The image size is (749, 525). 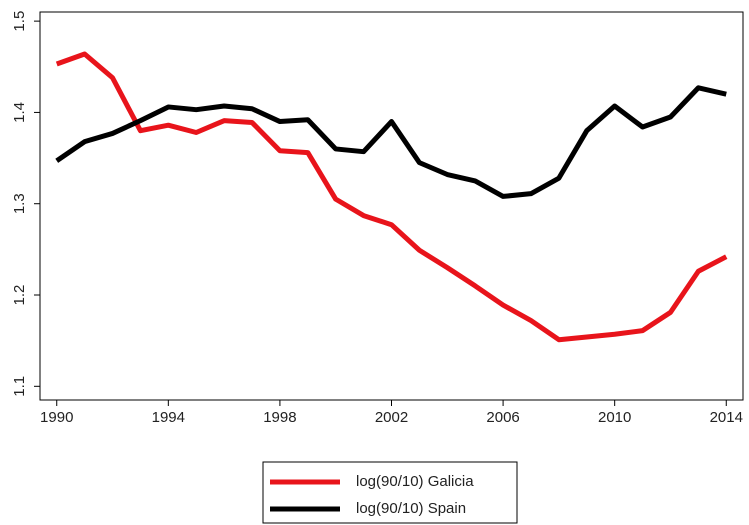 I want to click on y-tick-label: 1.4, so click(x=19, y=112).